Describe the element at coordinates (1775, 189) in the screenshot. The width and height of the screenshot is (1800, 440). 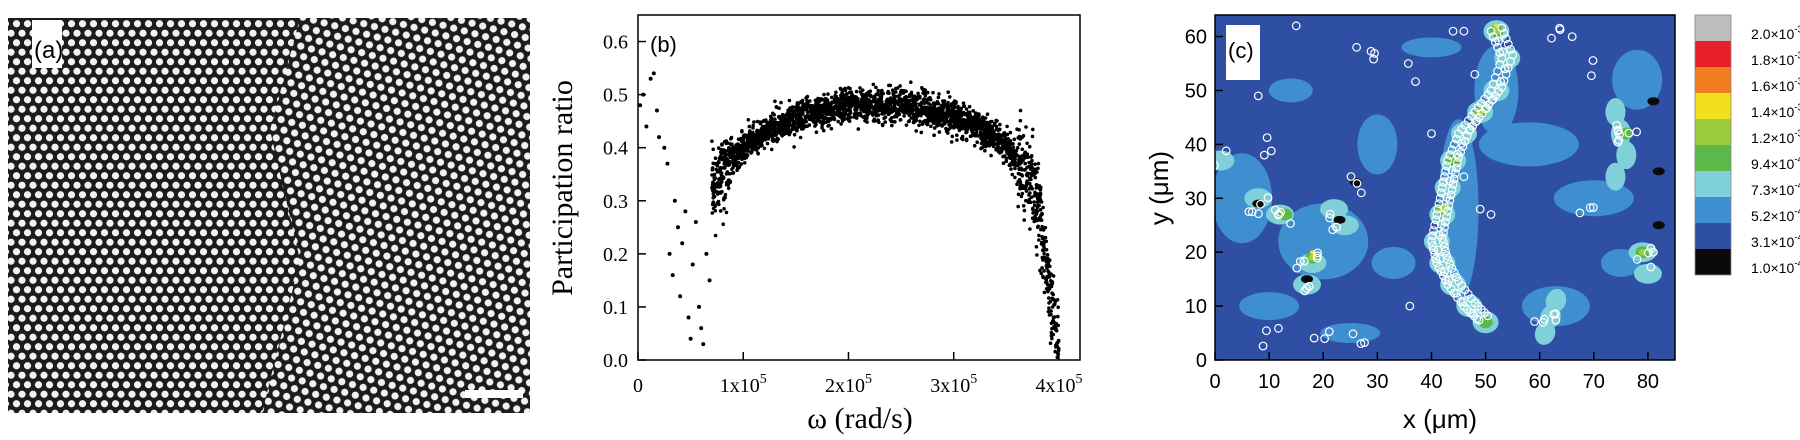
I see `colorbar-label: 7.3×10⁻⁴` at that location.